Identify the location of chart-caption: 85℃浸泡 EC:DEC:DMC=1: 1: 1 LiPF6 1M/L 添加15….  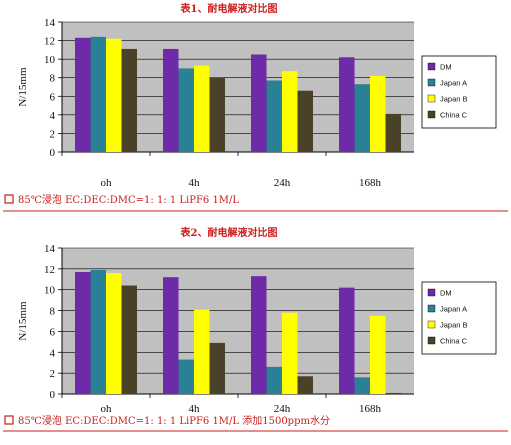
(174, 420).